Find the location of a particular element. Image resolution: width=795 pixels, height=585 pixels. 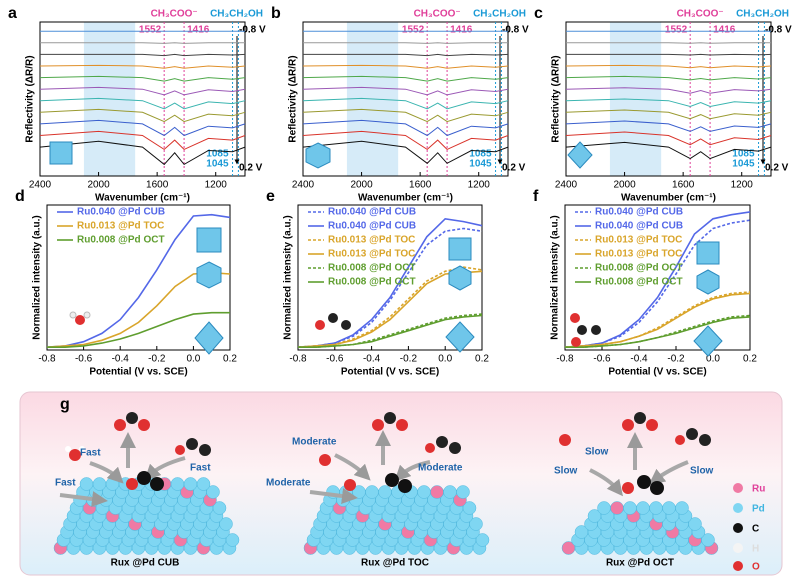

catalyst-label: Rux @Pd OCT is located at coordinates (640, 563).